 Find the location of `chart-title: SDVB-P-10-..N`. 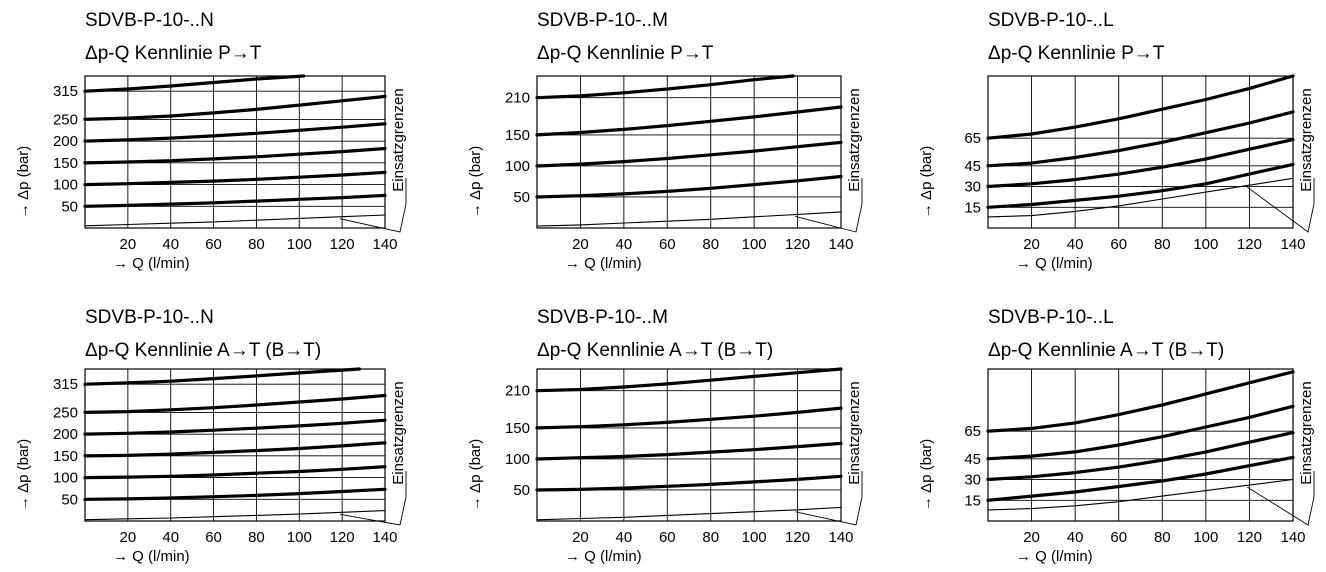

chart-title: SDVB-P-10-..N is located at coordinates (149, 317).